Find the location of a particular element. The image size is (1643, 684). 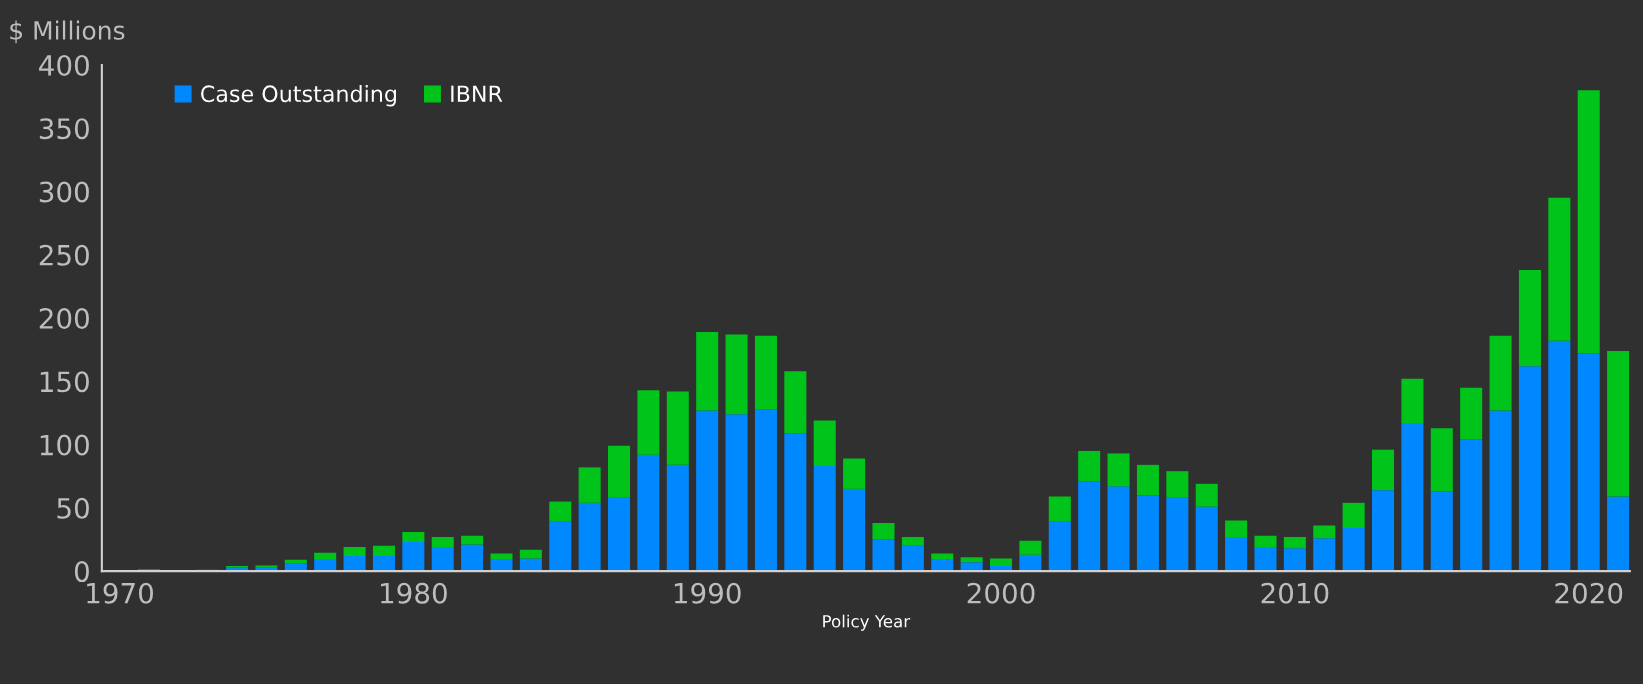

y-tick-label: 250 is located at coordinates (64, 255).